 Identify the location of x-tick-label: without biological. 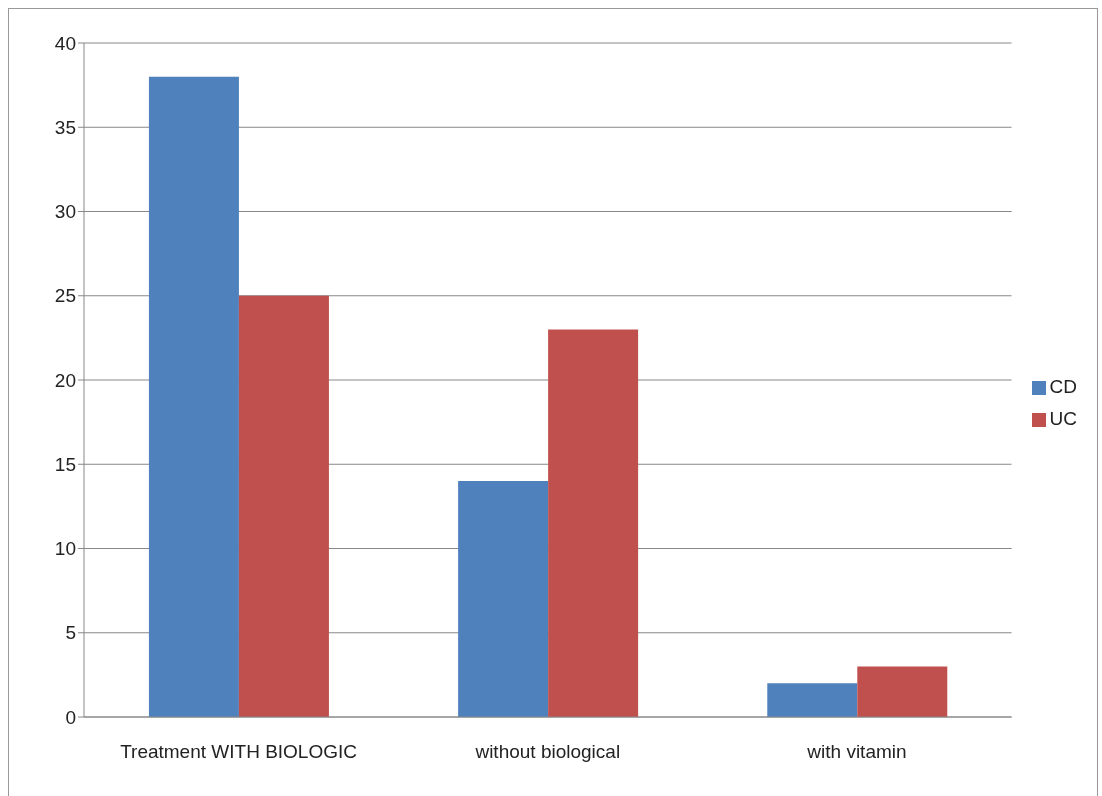
(547, 752).